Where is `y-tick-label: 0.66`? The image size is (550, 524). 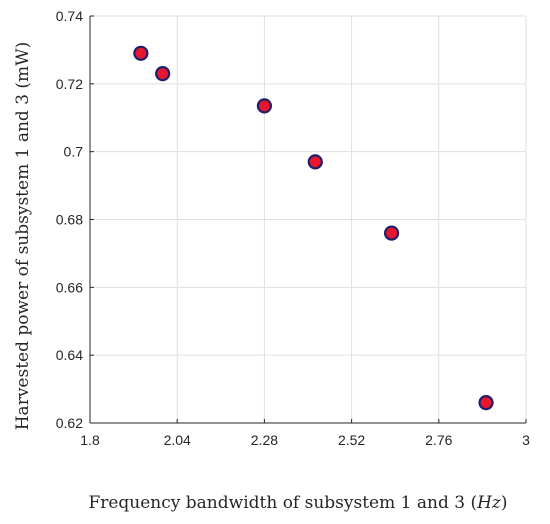
y-tick-label: 0.66 is located at coordinates (69, 287).